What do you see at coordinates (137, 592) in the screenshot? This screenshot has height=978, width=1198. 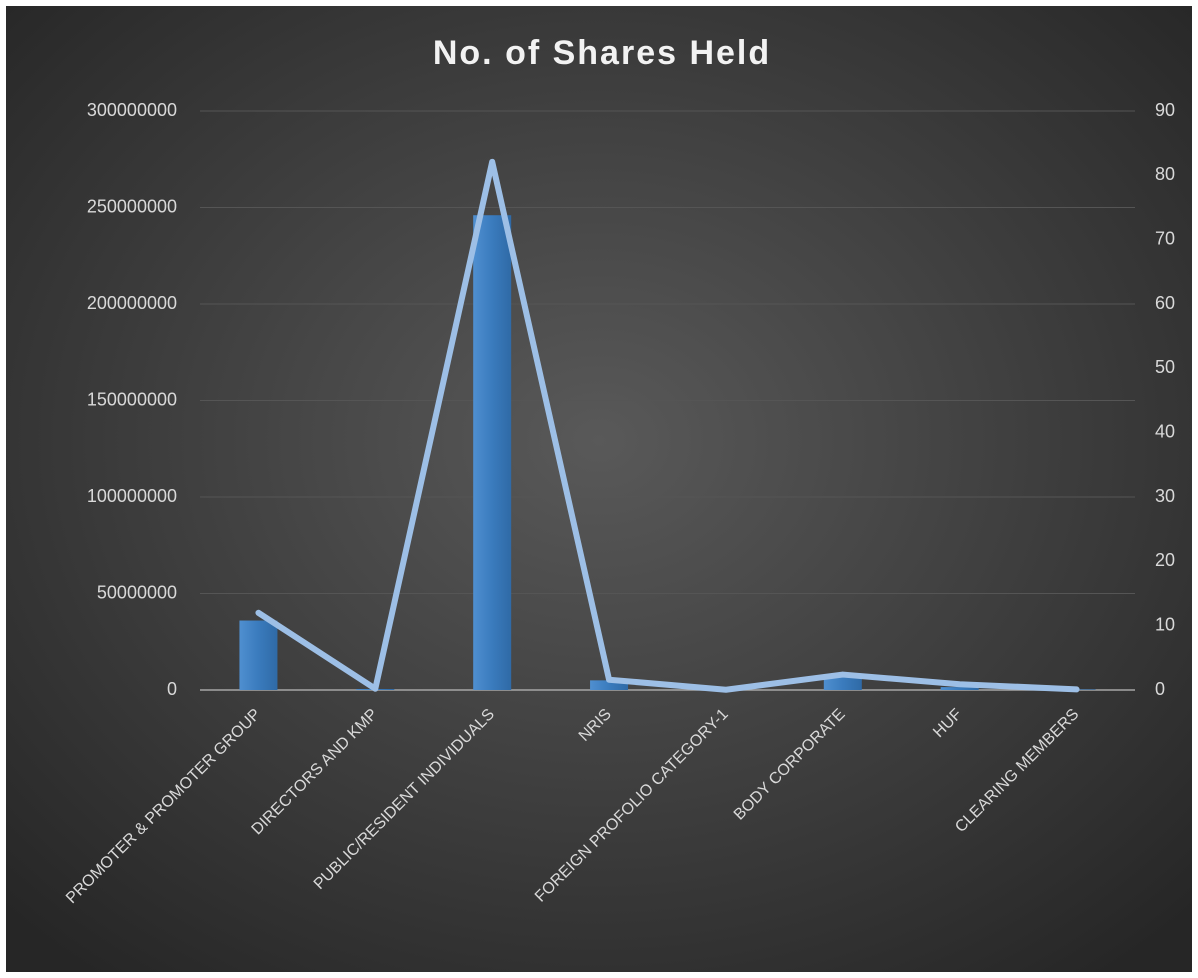 I see `y-tick-label: 50000000` at bounding box center [137, 592].